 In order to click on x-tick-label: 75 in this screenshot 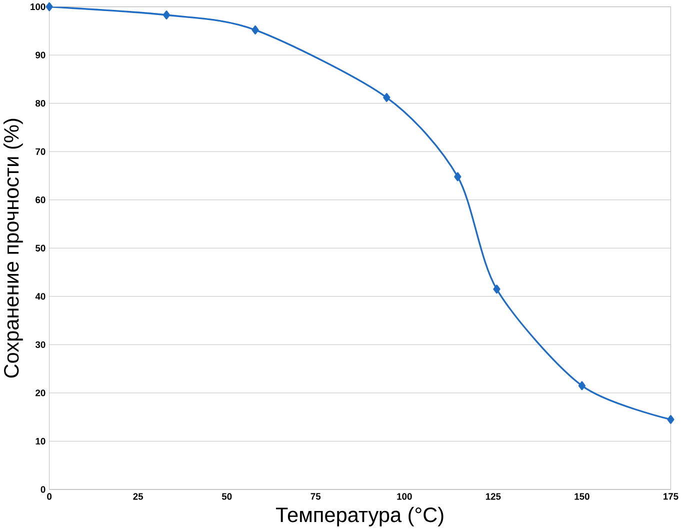, I will do `click(315, 496)`.